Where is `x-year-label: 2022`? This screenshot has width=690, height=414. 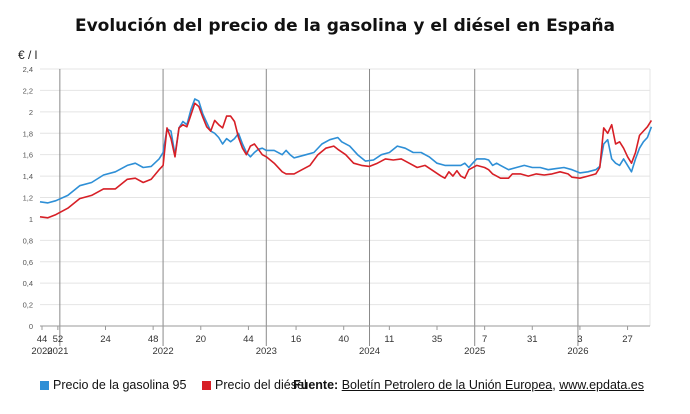 x-year-label: 2022 is located at coordinates (162, 351).